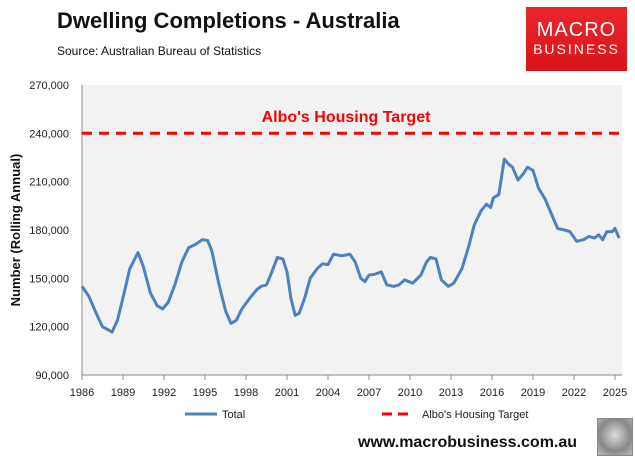  I want to click on x-tick-label: 1995, so click(205, 393).